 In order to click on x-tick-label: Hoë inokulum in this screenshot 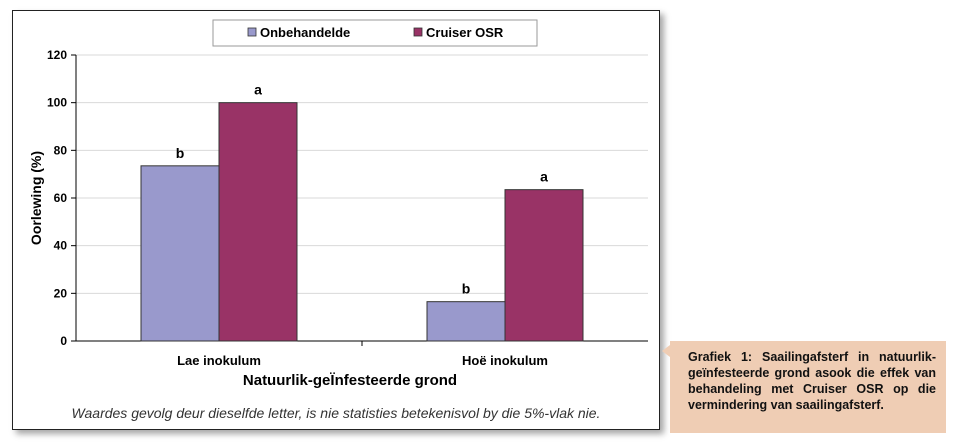, I will do `click(505, 360)`.